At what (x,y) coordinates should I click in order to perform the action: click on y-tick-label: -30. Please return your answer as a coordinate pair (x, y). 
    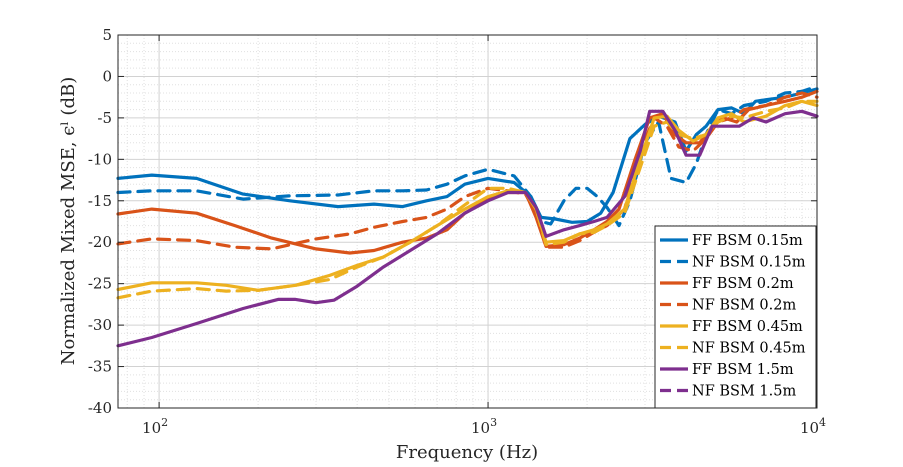
    Looking at the image, I should click on (100, 325).